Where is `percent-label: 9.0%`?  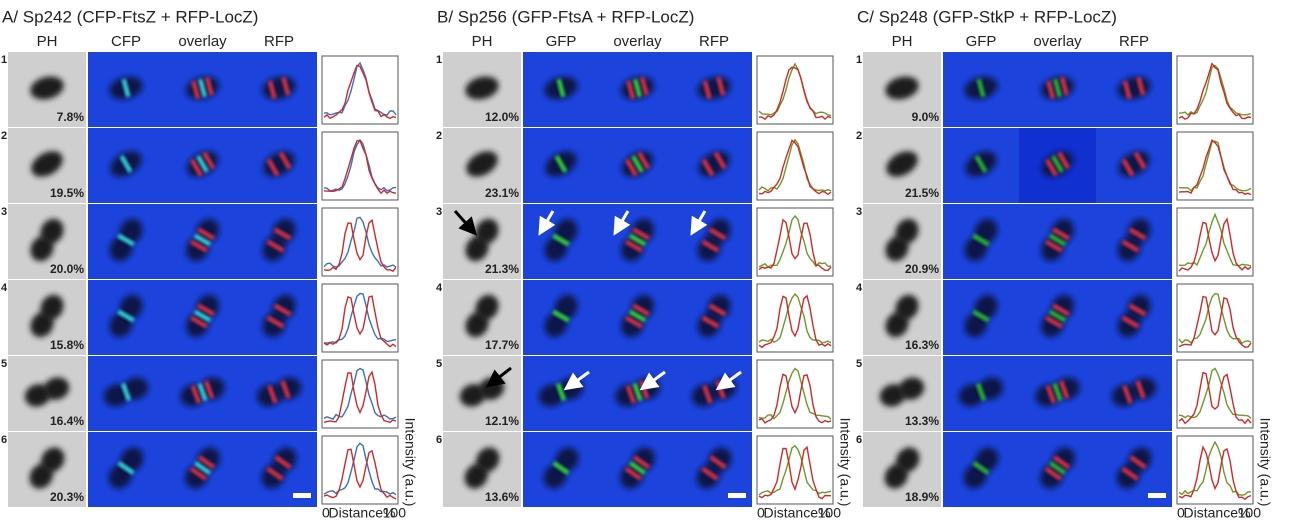 percent-label: 9.0% is located at coordinates (926, 117).